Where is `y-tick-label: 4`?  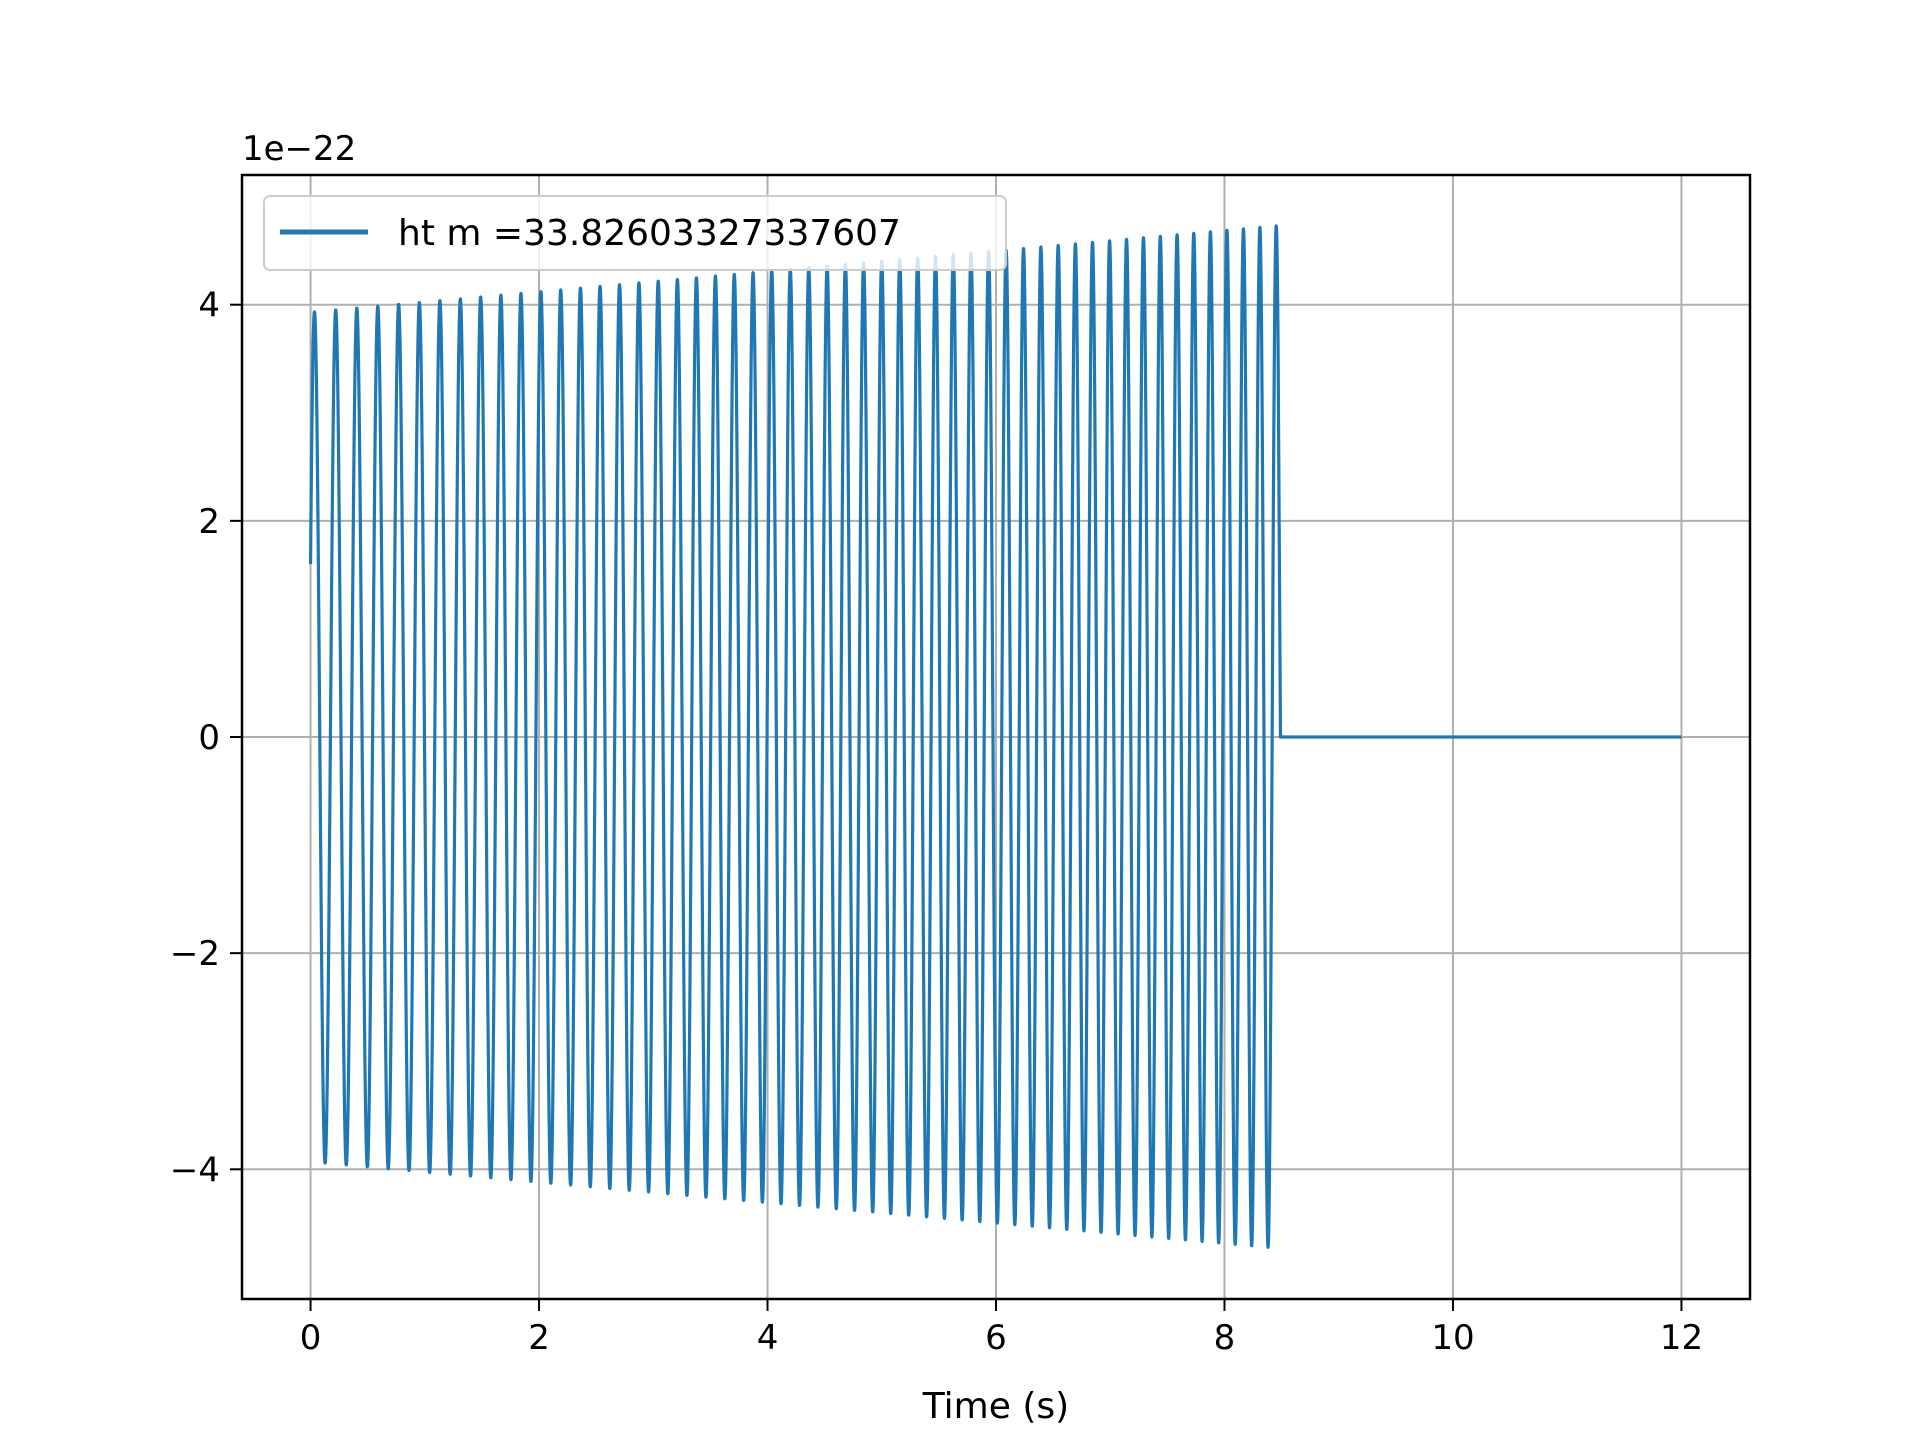
y-tick-label: 4 is located at coordinates (209, 306).